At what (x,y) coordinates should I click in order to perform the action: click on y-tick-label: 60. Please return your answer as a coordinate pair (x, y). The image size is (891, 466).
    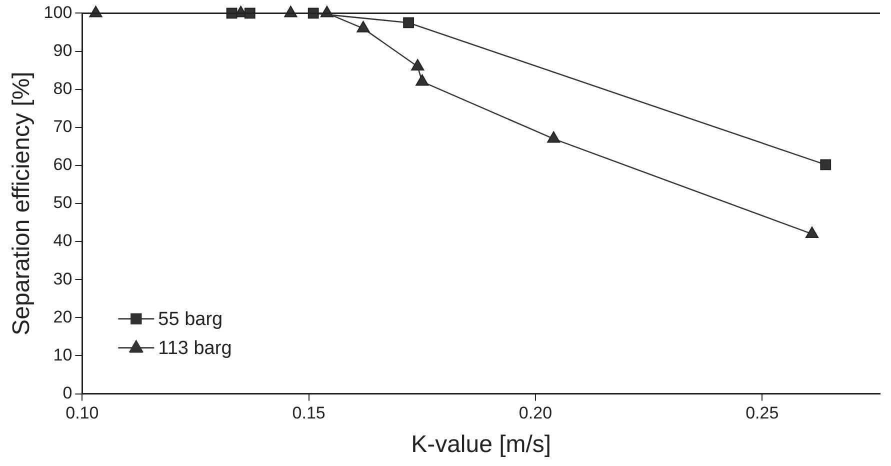
    Looking at the image, I should click on (62, 164).